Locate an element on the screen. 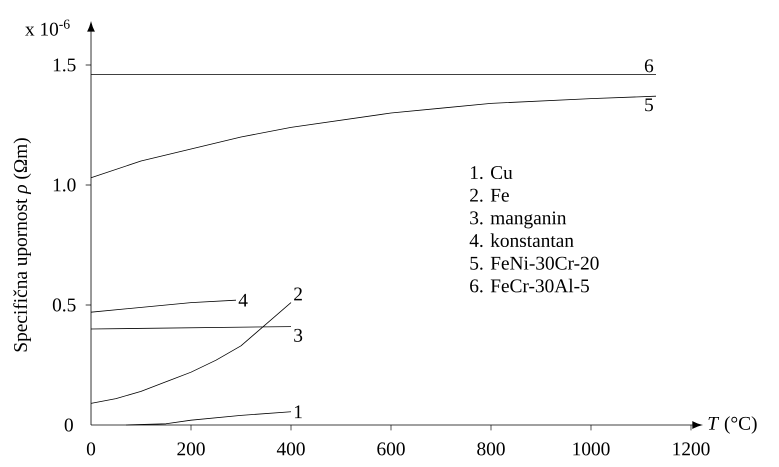 The width and height of the screenshot is (779, 467). annotation: 4. konstantan is located at coordinates (522, 240).